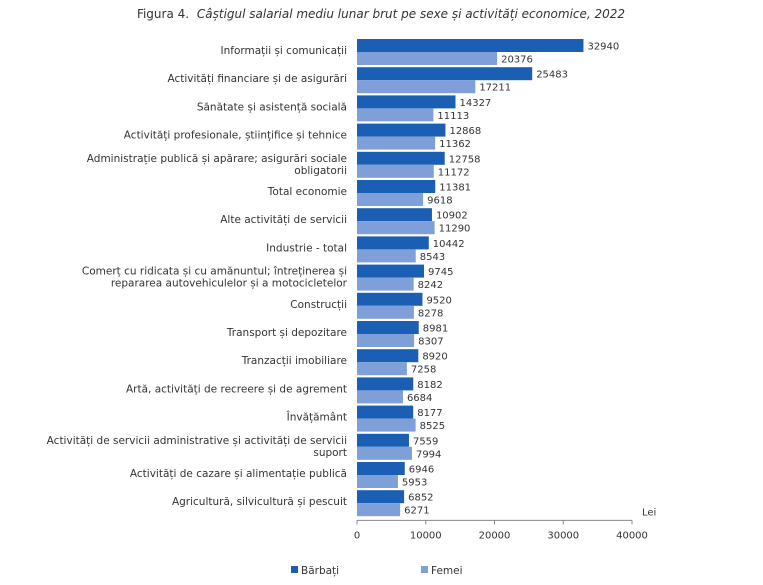  What do you see at coordinates (428, 454) in the screenshot?
I see `data-label: 7994` at bounding box center [428, 454].